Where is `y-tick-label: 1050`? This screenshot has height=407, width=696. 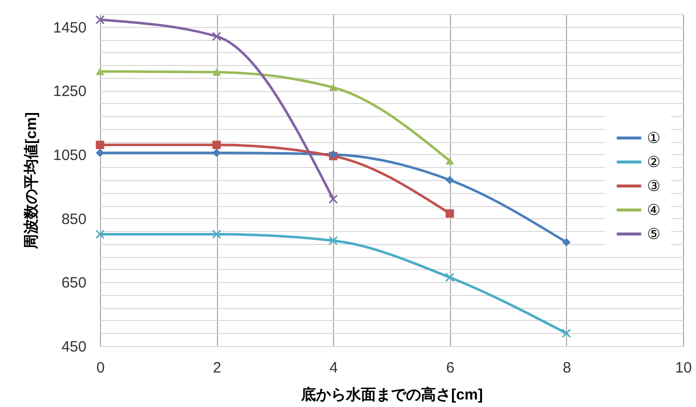 y-tick-label: 1050 is located at coordinates (69, 155).